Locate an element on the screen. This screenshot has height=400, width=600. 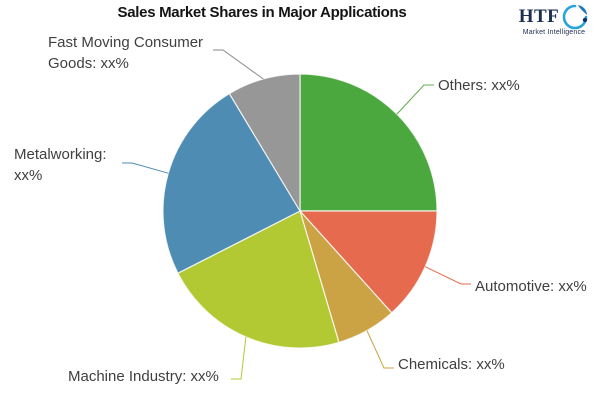
htf-logo: HTF Market Intelligence is located at coordinates (554, 19).